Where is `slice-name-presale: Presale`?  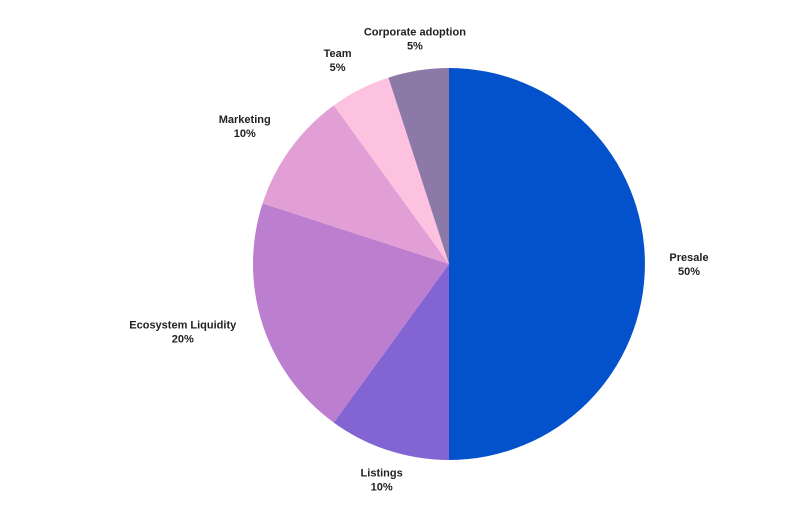 slice-name-presale: Presale is located at coordinates (688, 258).